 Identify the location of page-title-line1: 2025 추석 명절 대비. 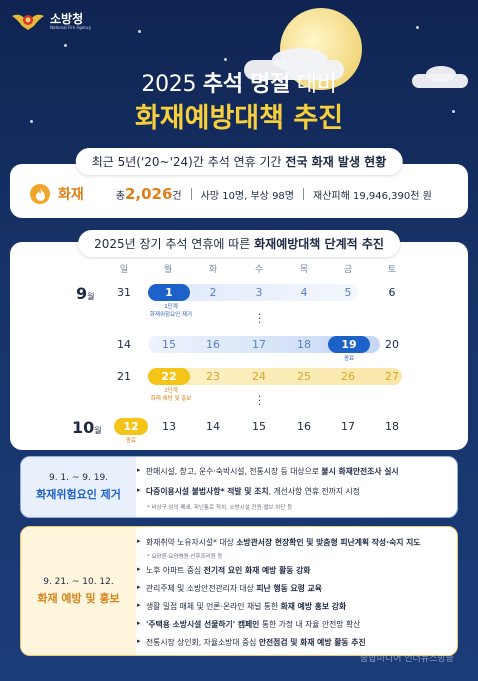
(239, 82).